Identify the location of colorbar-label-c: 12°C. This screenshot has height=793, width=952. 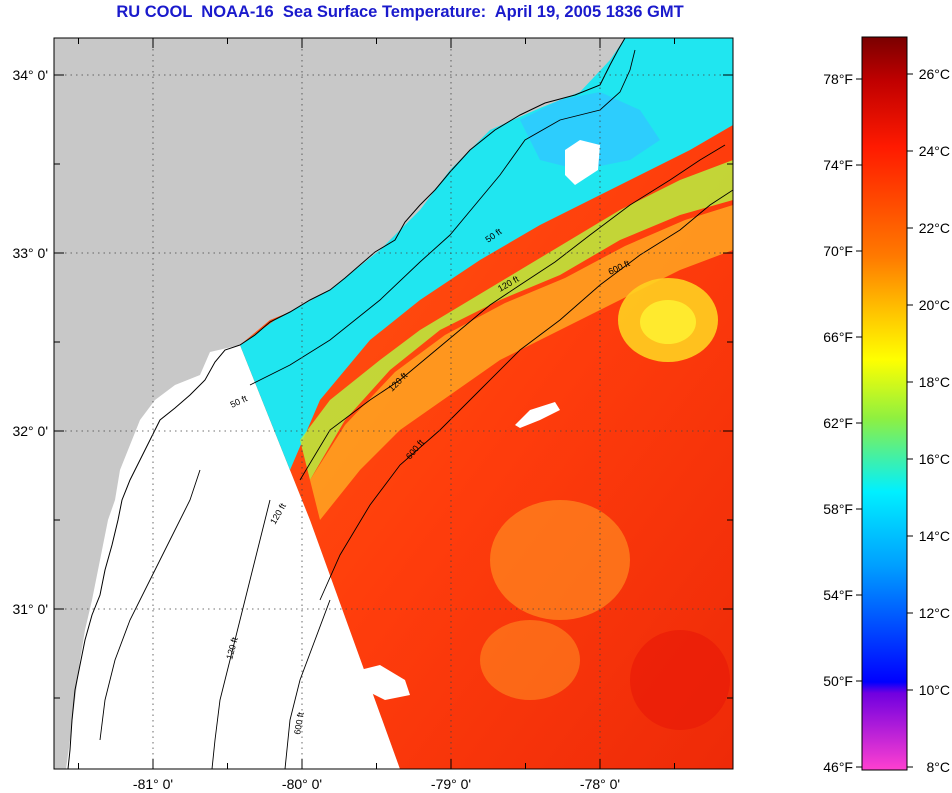
(934, 613).